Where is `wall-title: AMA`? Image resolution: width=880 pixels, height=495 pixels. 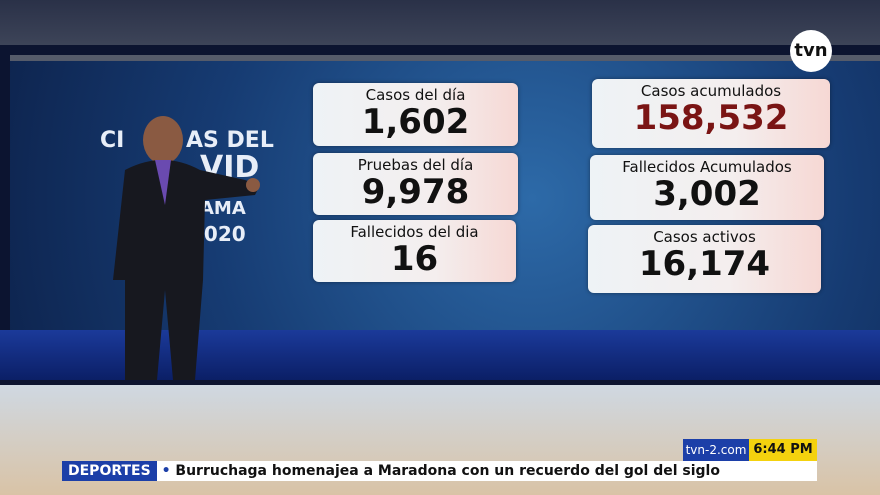 wall-title: AMA is located at coordinates (223, 208).